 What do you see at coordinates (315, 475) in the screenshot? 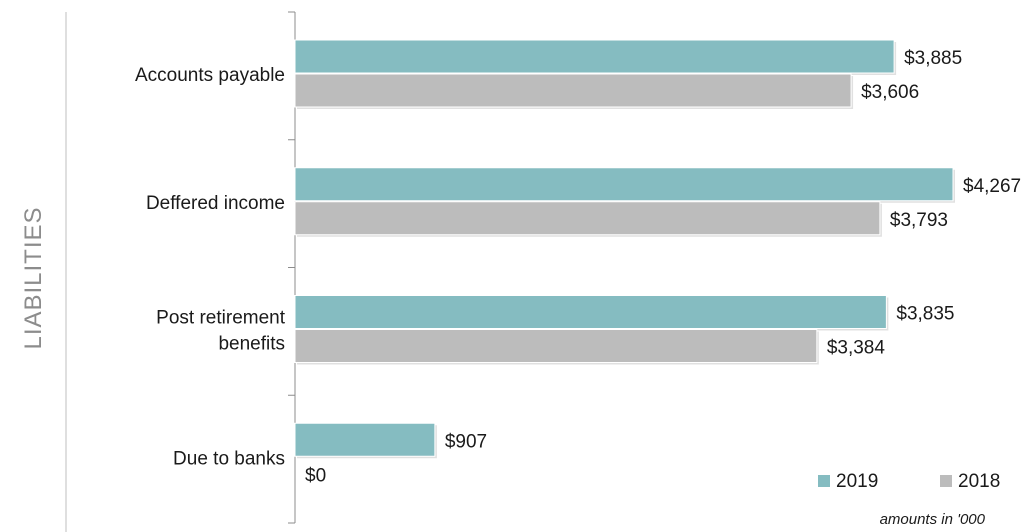
I see `data-label: $0` at bounding box center [315, 475].